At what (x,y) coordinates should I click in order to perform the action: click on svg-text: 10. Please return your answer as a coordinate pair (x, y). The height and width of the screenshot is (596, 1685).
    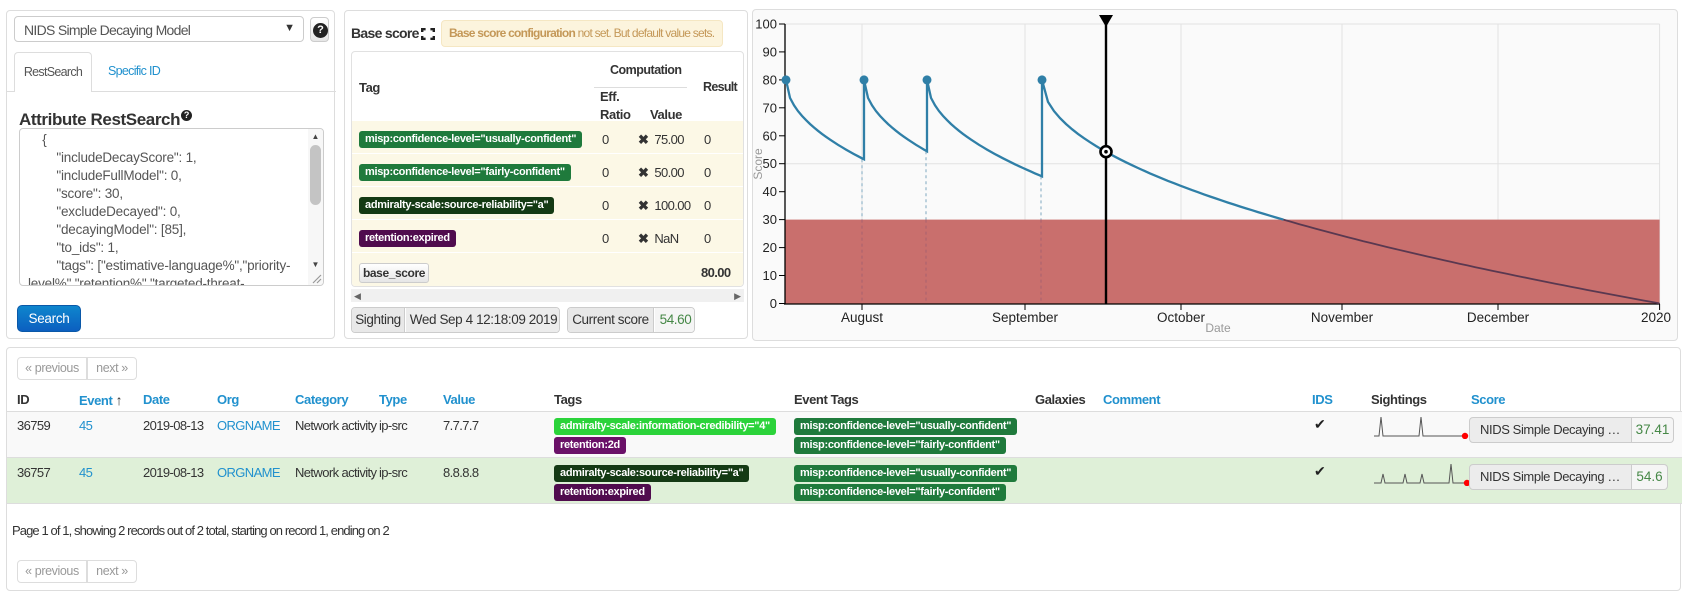
    Looking at the image, I should click on (770, 275).